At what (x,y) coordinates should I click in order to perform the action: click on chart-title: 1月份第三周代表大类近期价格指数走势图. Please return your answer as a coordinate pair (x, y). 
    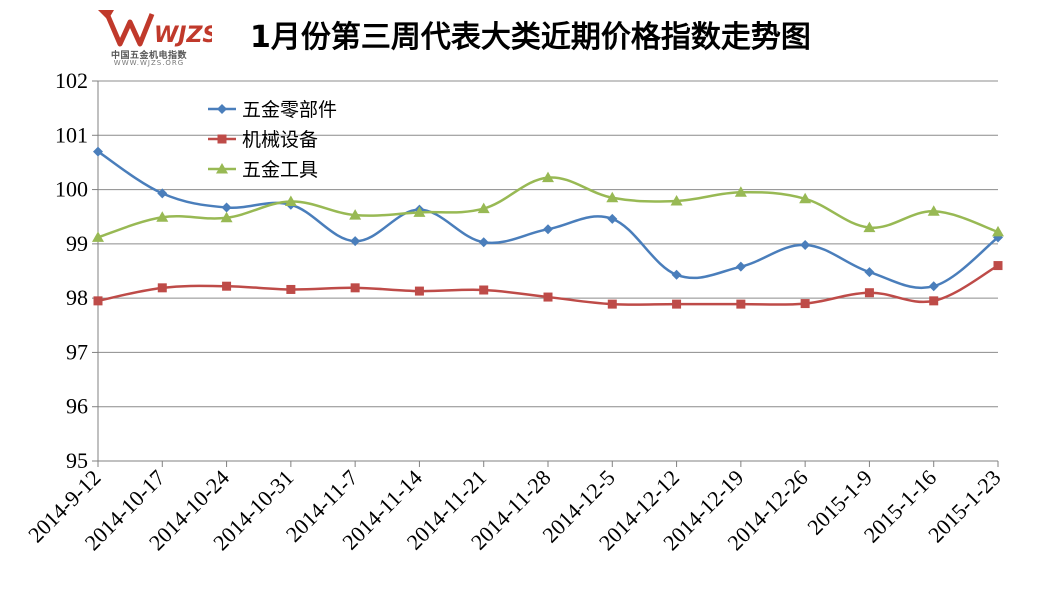
    Looking at the image, I should click on (530, 37).